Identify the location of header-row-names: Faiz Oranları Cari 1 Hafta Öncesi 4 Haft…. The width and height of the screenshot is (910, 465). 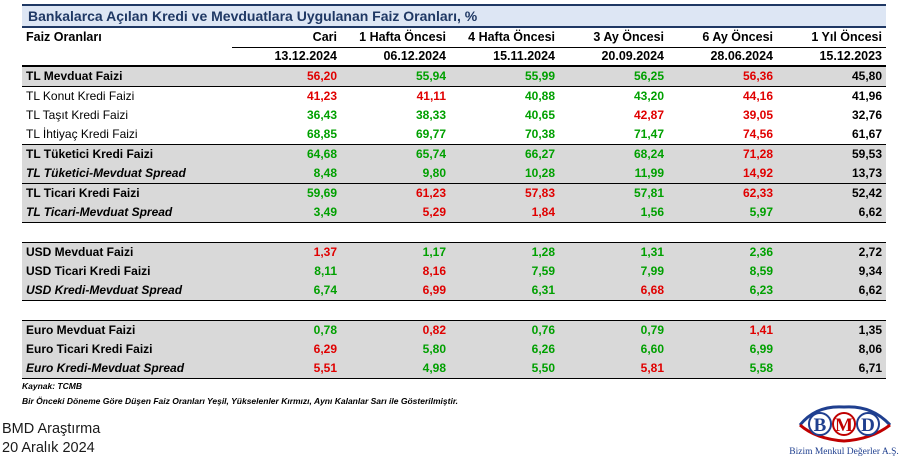
(454, 38).